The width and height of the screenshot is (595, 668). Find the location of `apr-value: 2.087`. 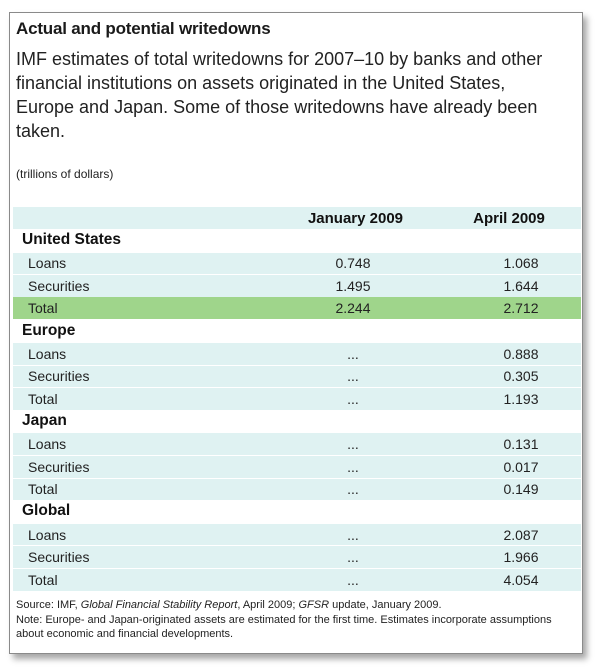

apr-value: 2.087 is located at coordinates (521, 534).